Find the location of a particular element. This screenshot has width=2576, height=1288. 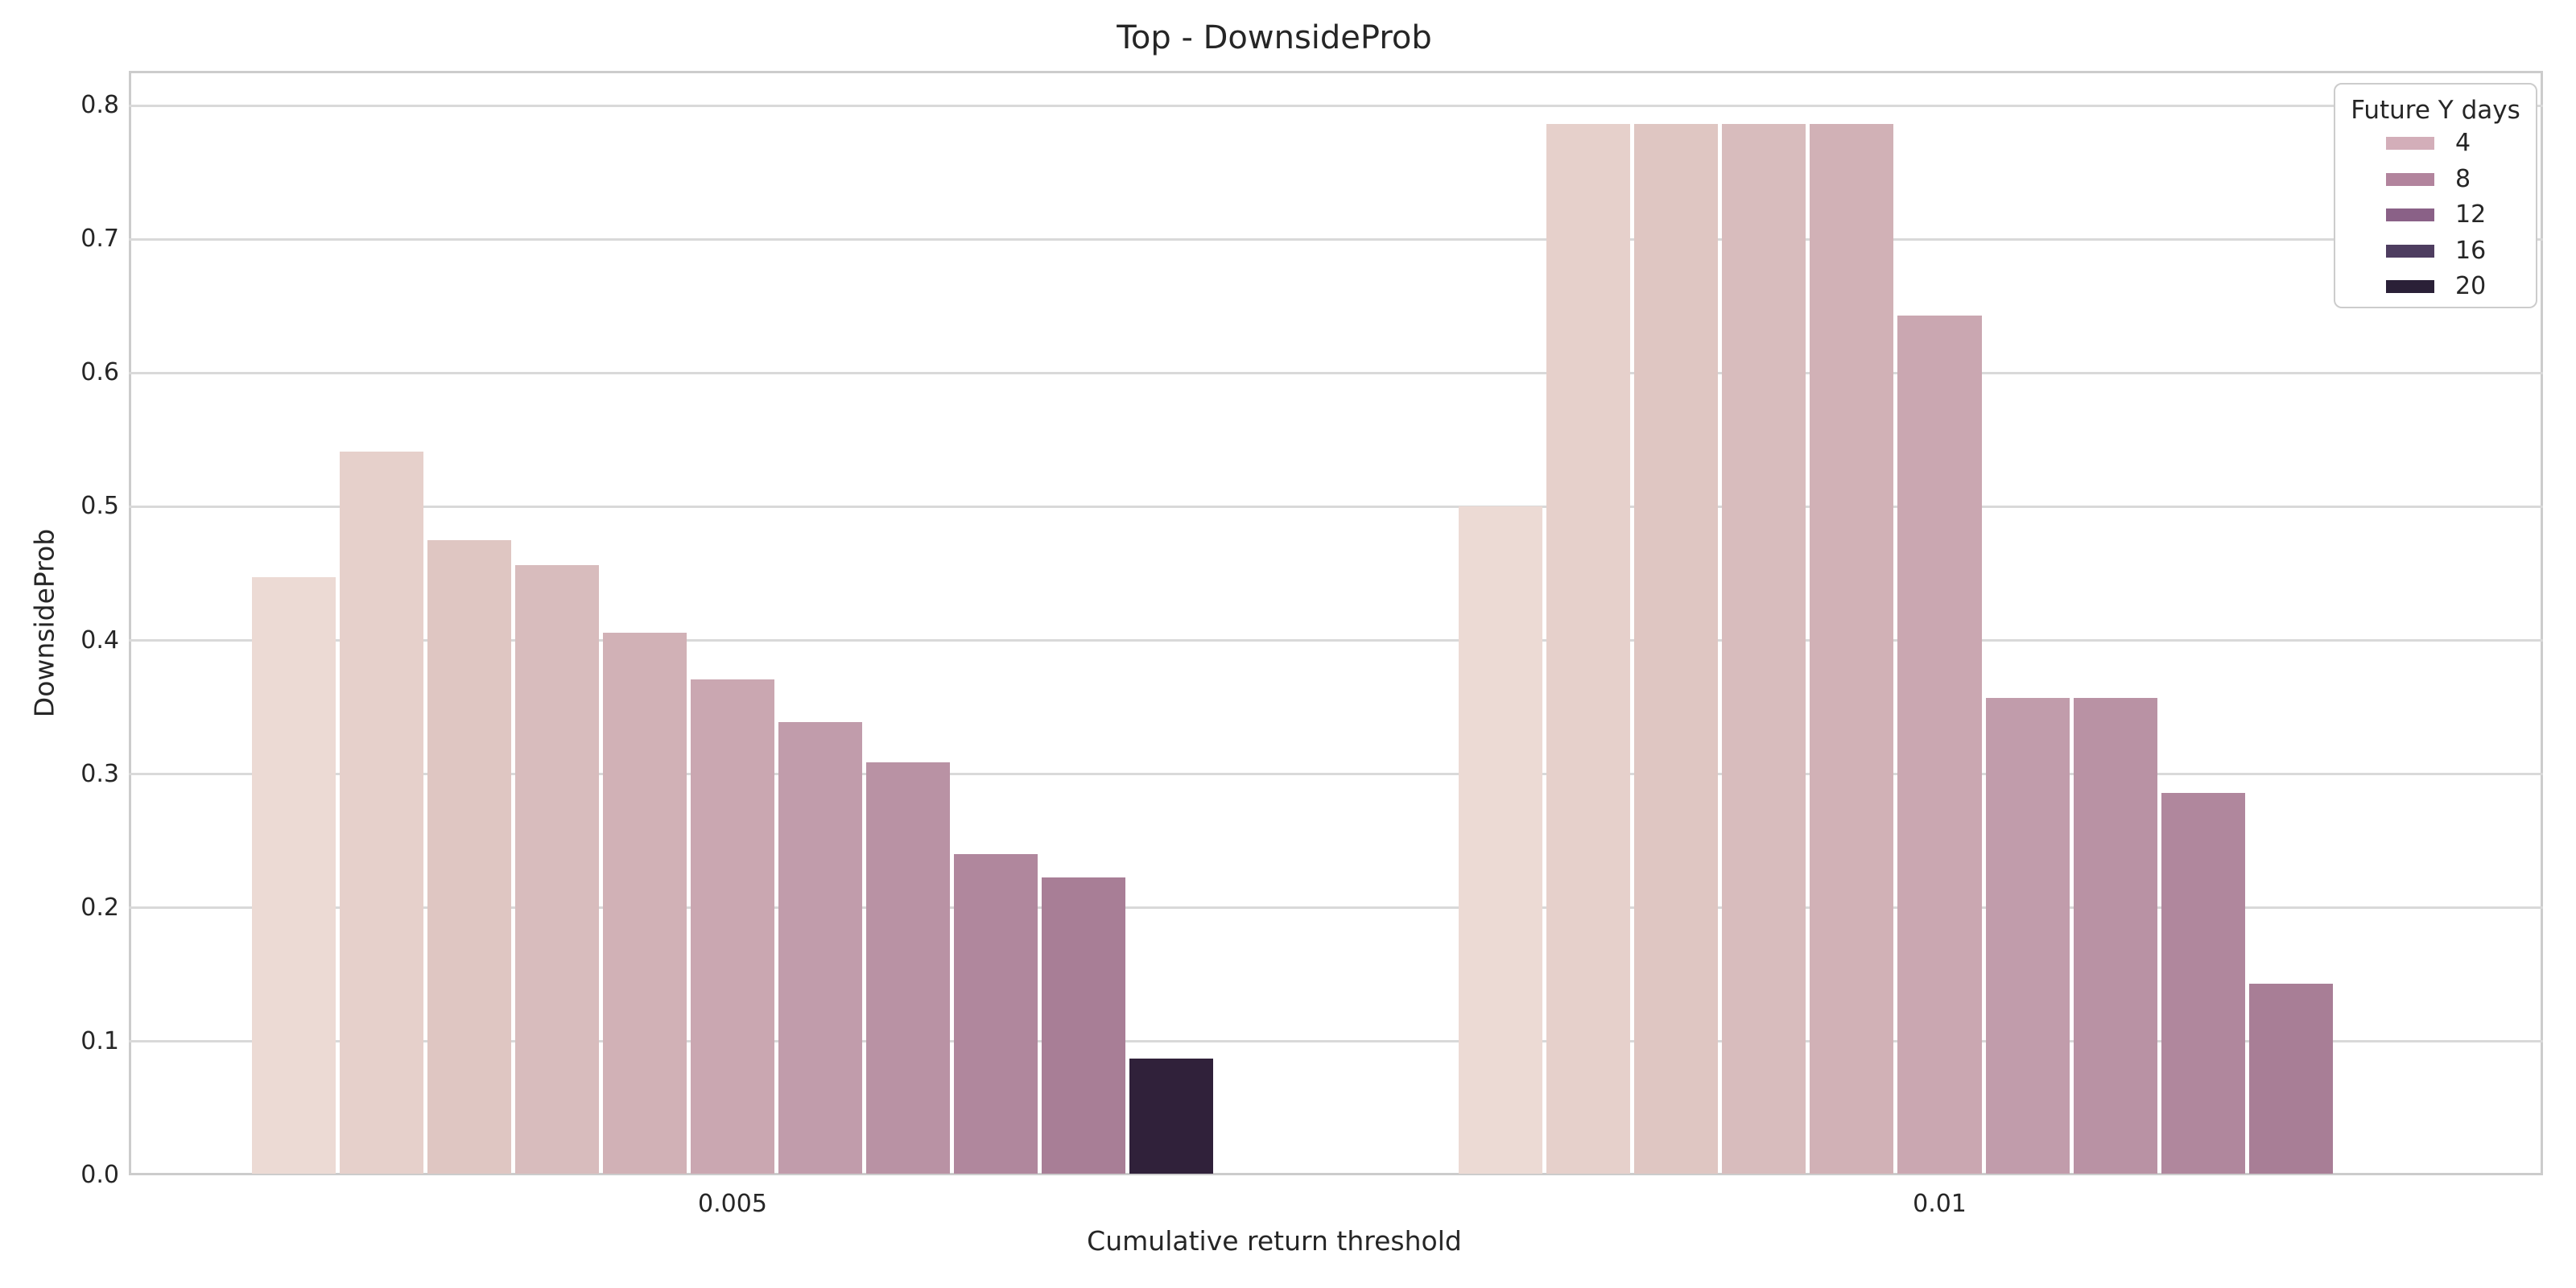

chart-title: Top - DownsideProb is located at coordinates (1274, 37).